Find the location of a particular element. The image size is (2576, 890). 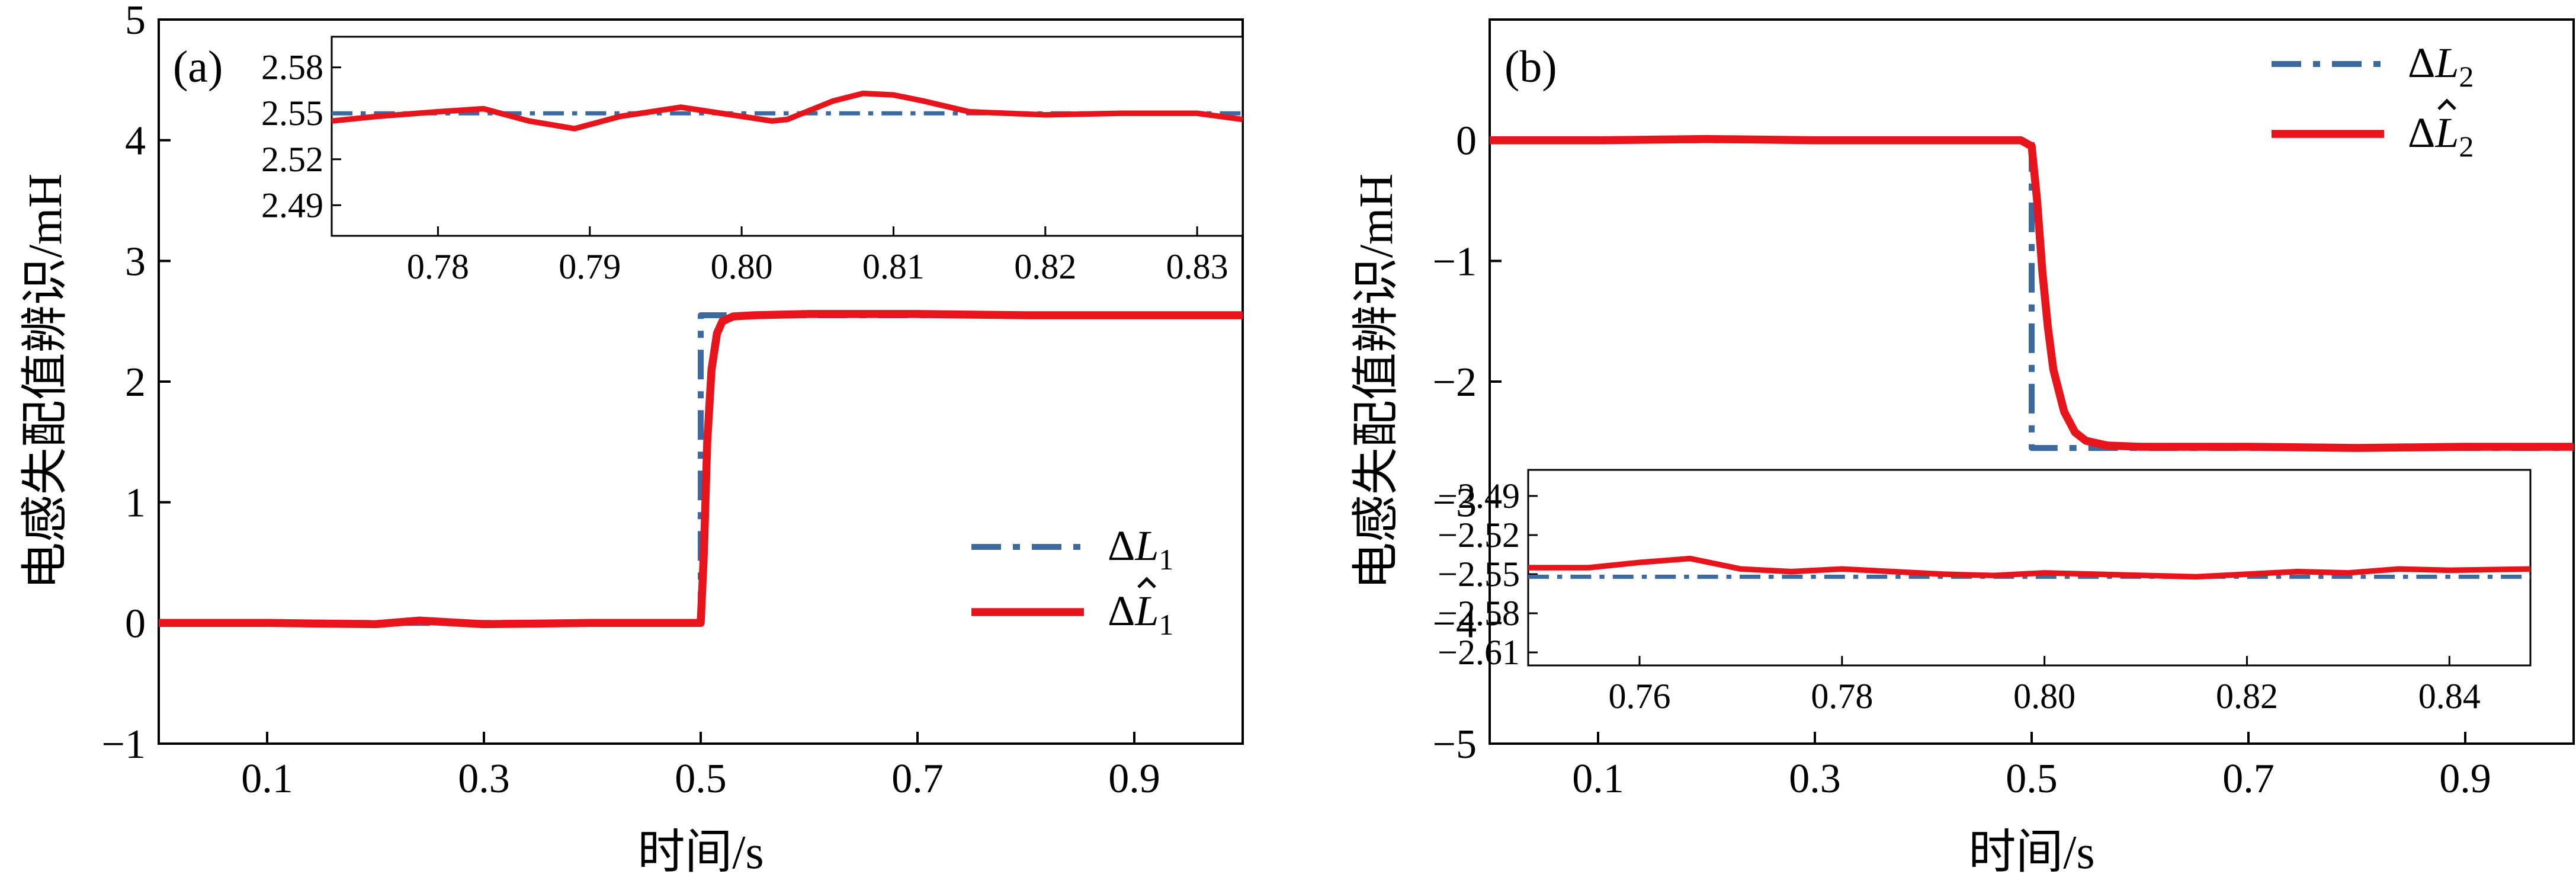

y-tick-label: 4 is located at coordinates (135, 141).